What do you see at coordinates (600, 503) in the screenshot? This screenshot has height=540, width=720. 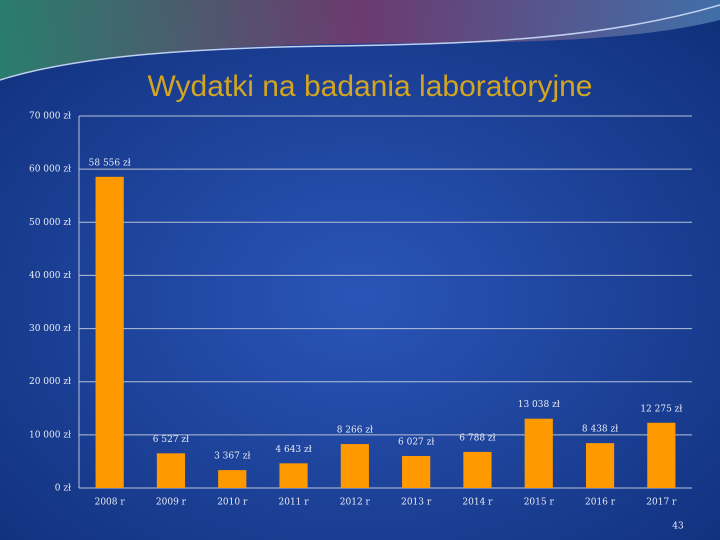 I see `x-tick-label: 2016 r` at bounding box center [600, 503].